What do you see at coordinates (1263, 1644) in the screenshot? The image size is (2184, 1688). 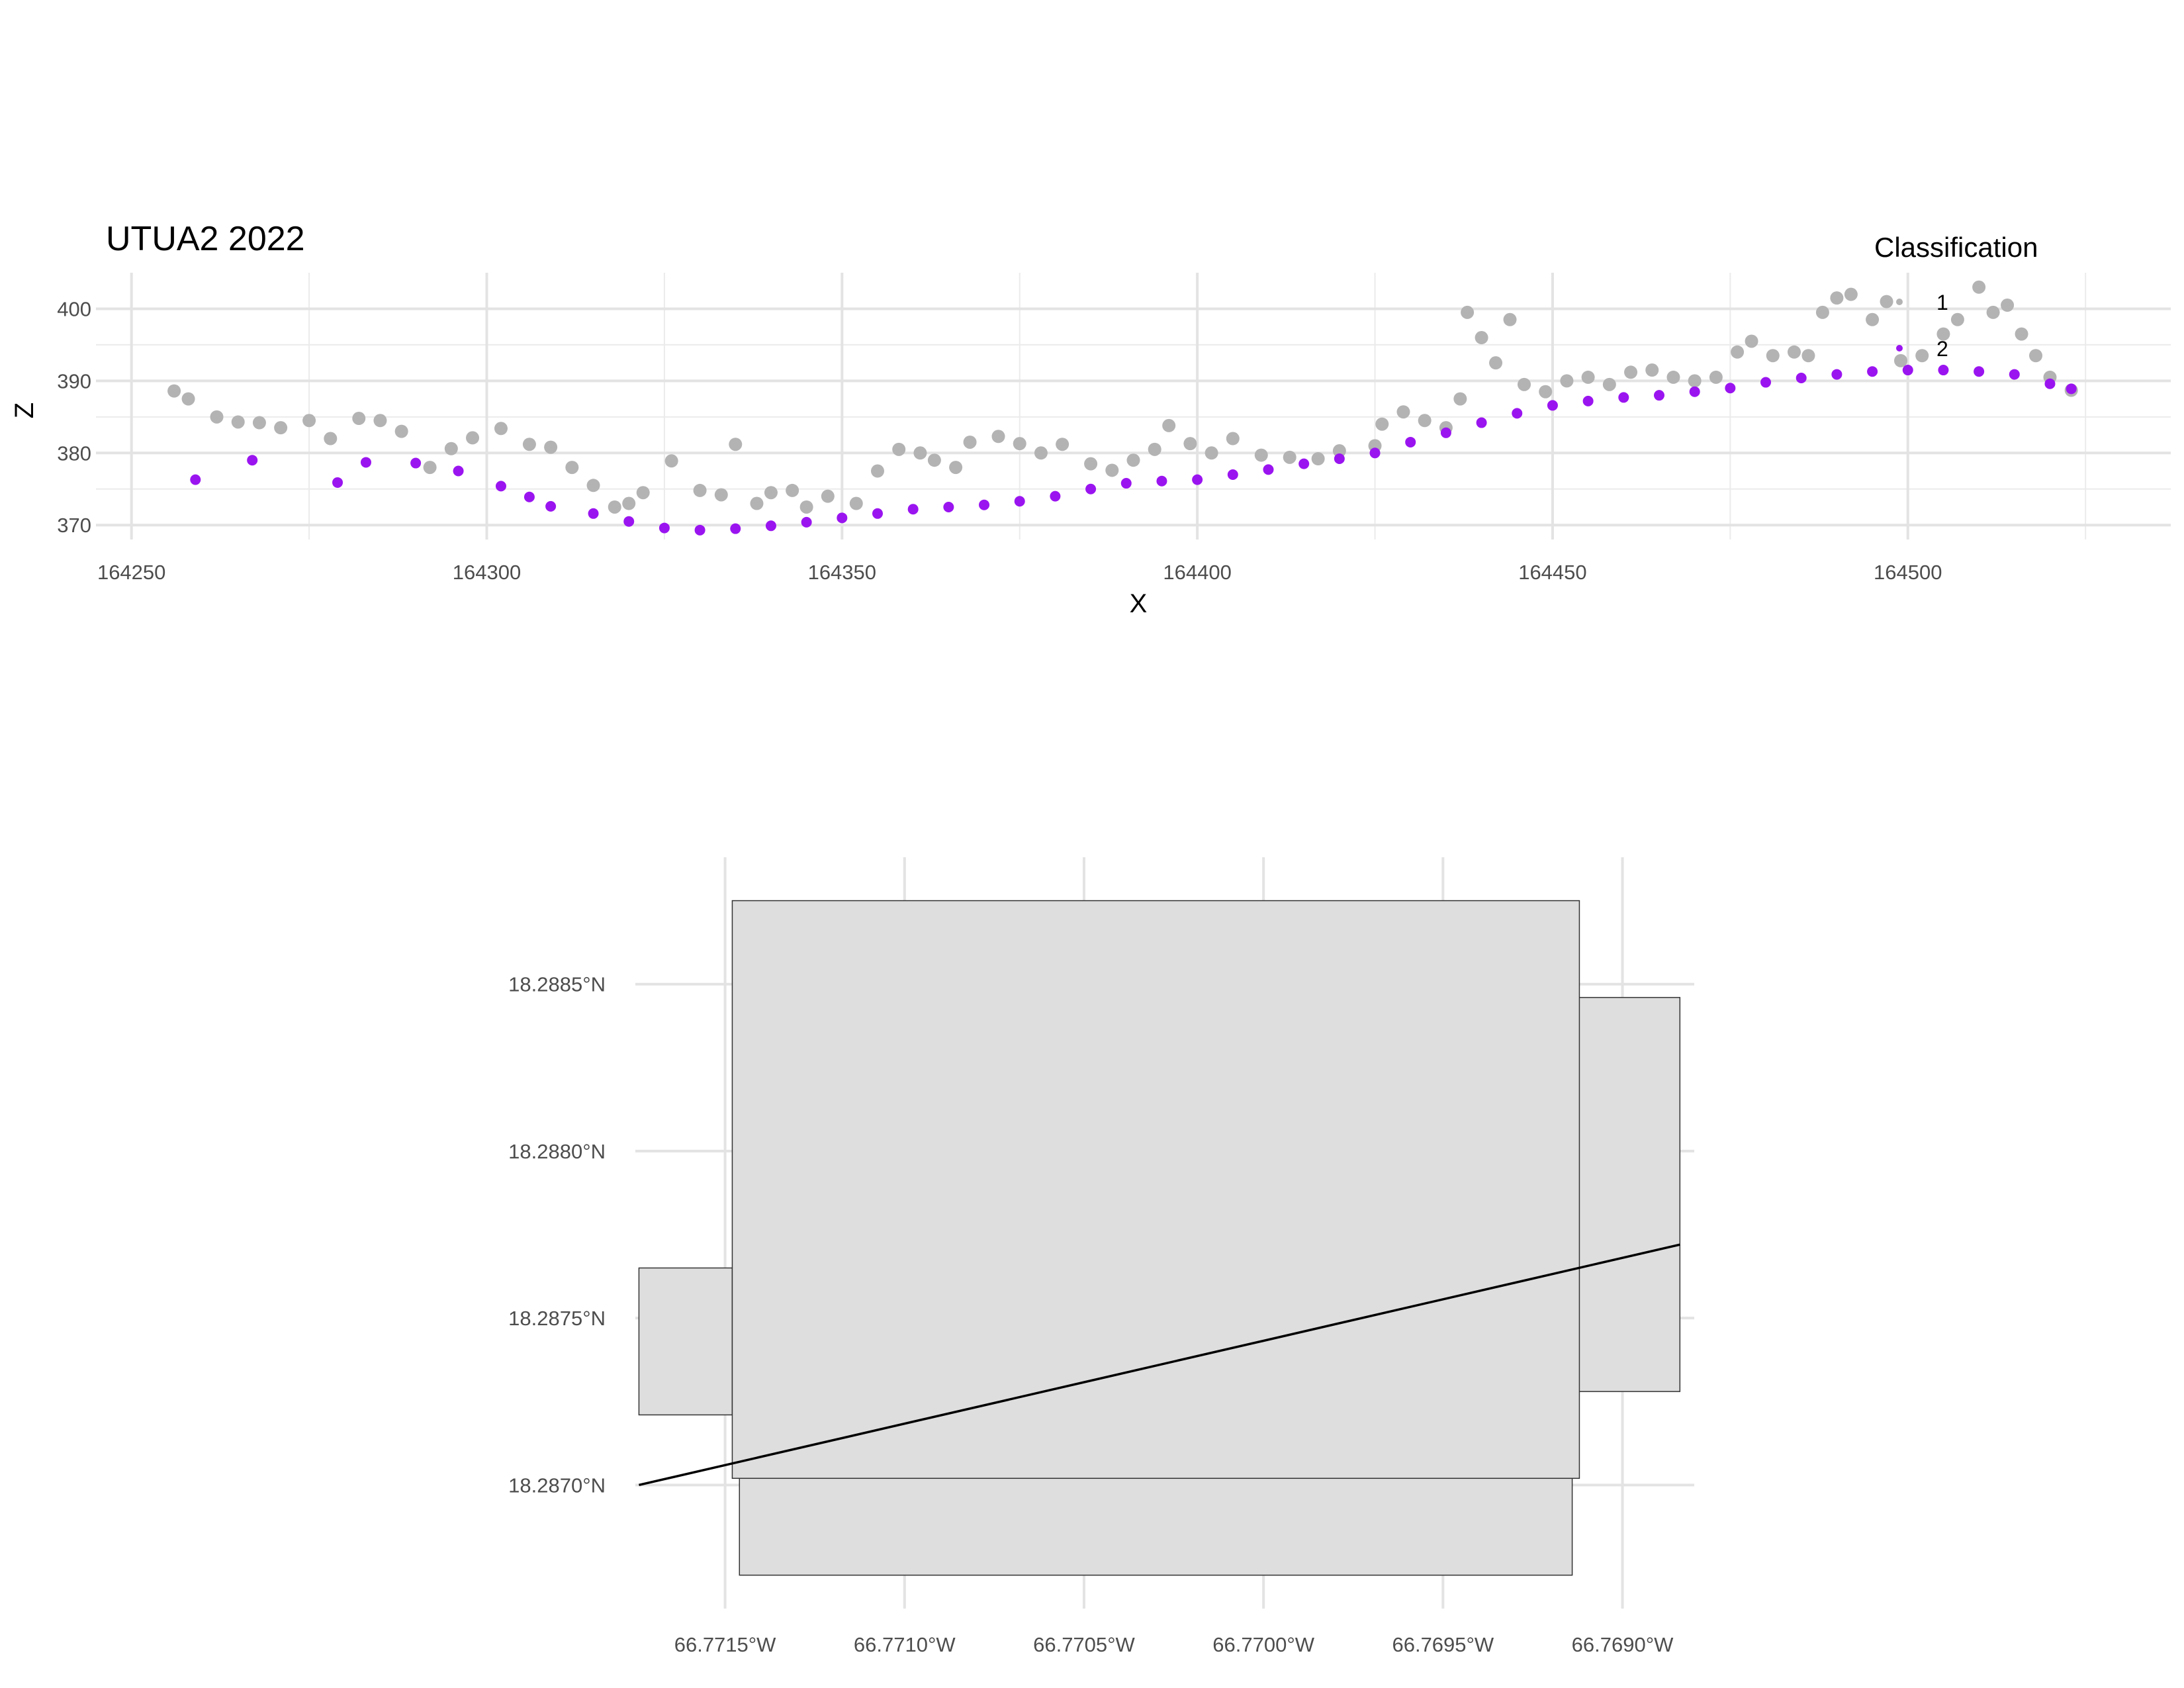 I see `longitude-tick-label: 66.7700°W` at bounding box center [1263, 1644].